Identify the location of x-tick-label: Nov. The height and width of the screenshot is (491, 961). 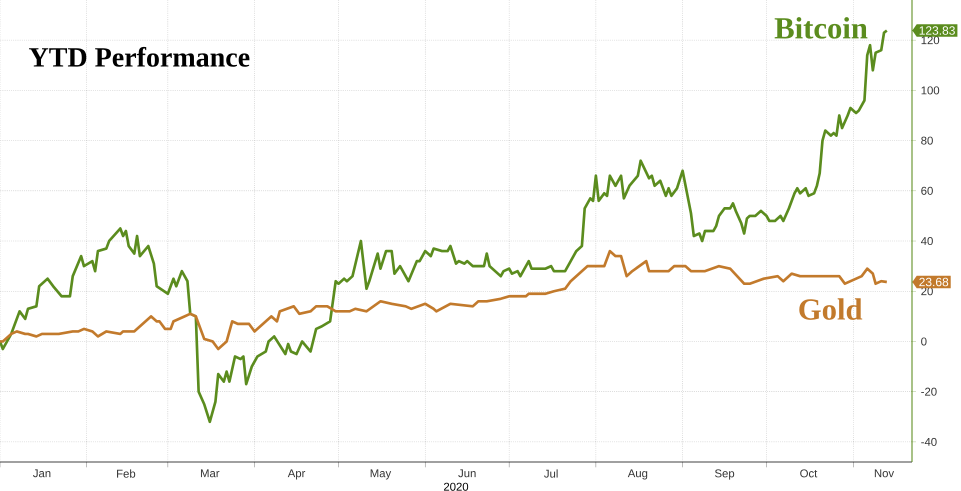
(884, 473).